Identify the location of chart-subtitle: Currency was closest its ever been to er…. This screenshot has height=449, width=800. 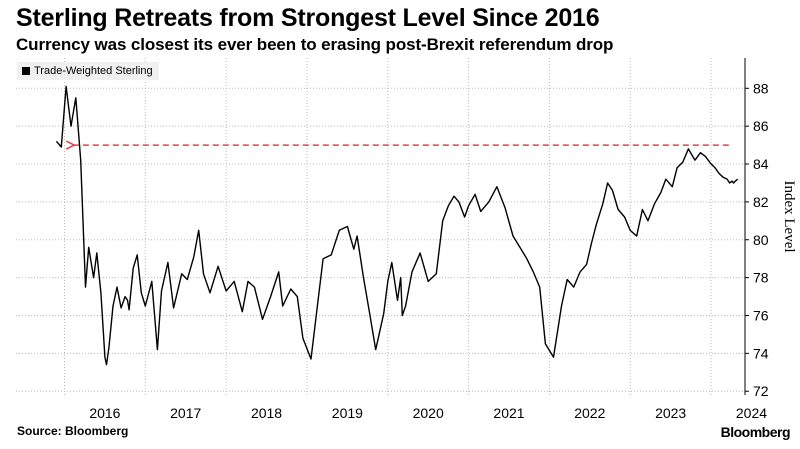
(315, 44).